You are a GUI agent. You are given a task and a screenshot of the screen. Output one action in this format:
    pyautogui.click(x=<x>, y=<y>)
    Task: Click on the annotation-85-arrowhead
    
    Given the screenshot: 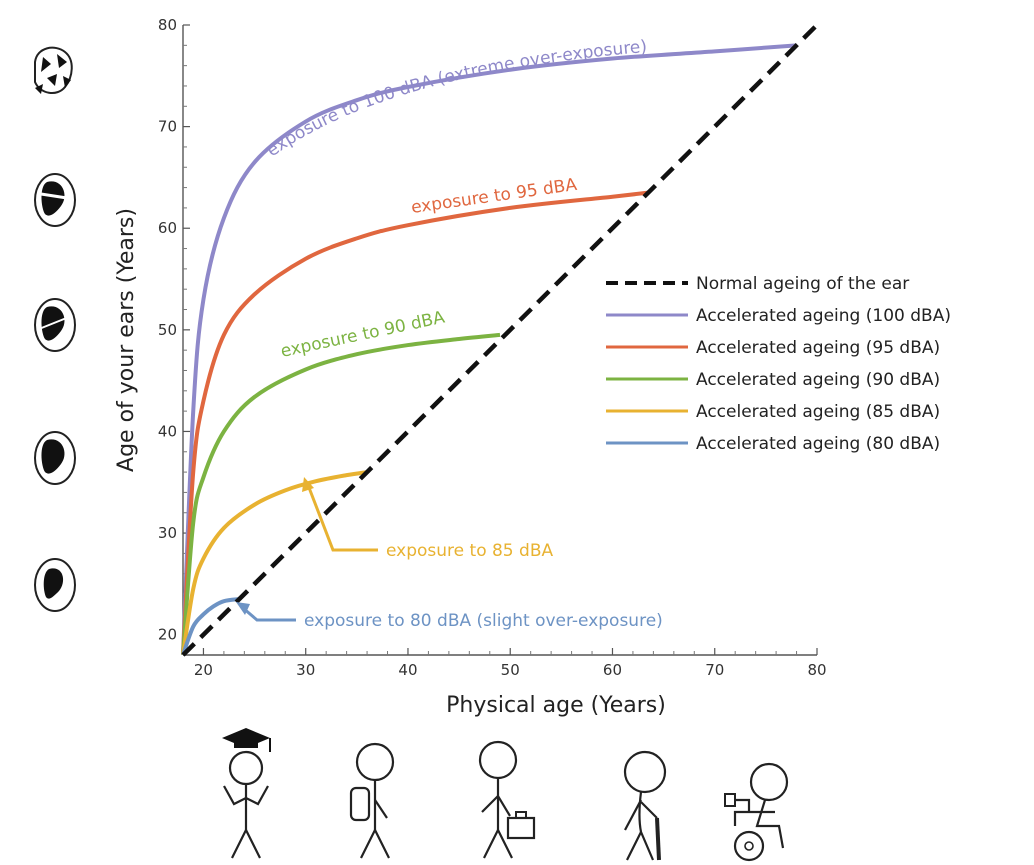 What is the action you would take?
    pyautogui.click(x=308, y=484)
    